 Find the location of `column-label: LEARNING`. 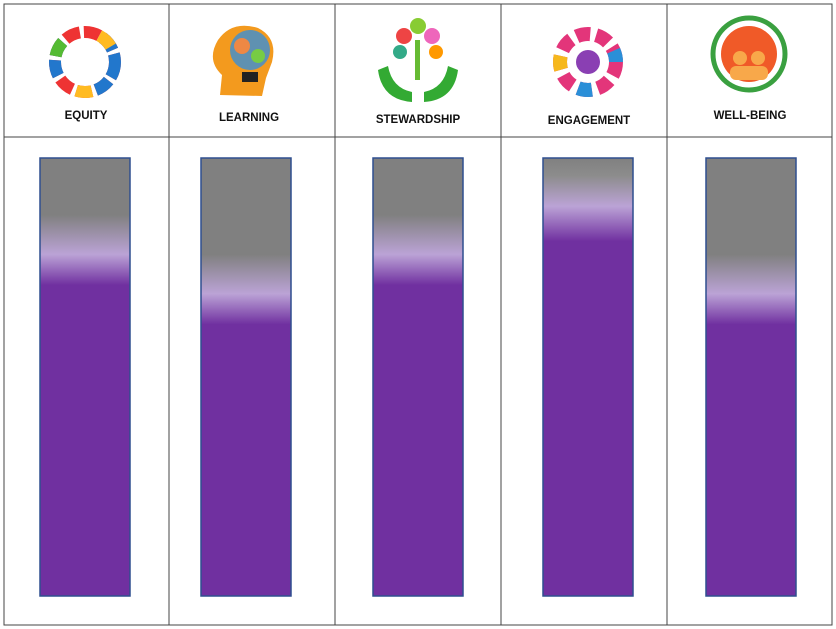

column-label: LEARNING is located at coordinates (249, 118).